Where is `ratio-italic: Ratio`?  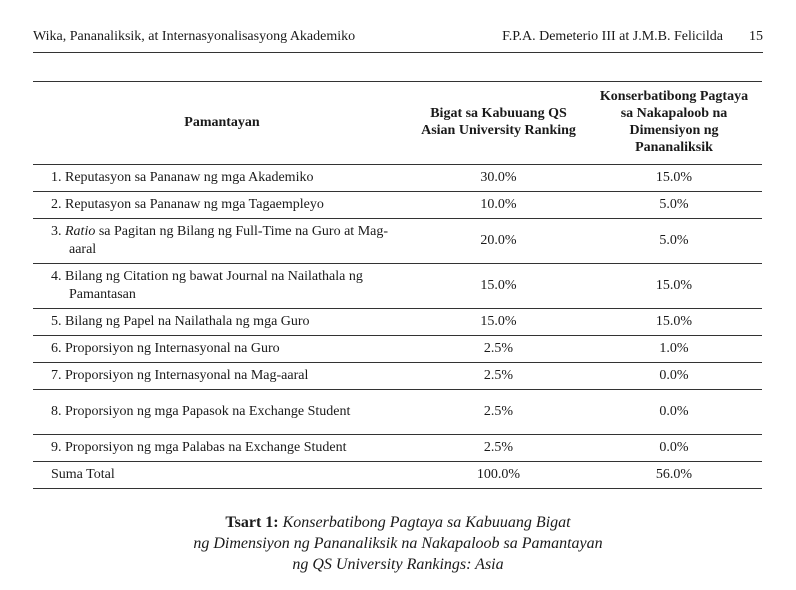 ratio-italic: Ratio is located at coordinates (80, 231).